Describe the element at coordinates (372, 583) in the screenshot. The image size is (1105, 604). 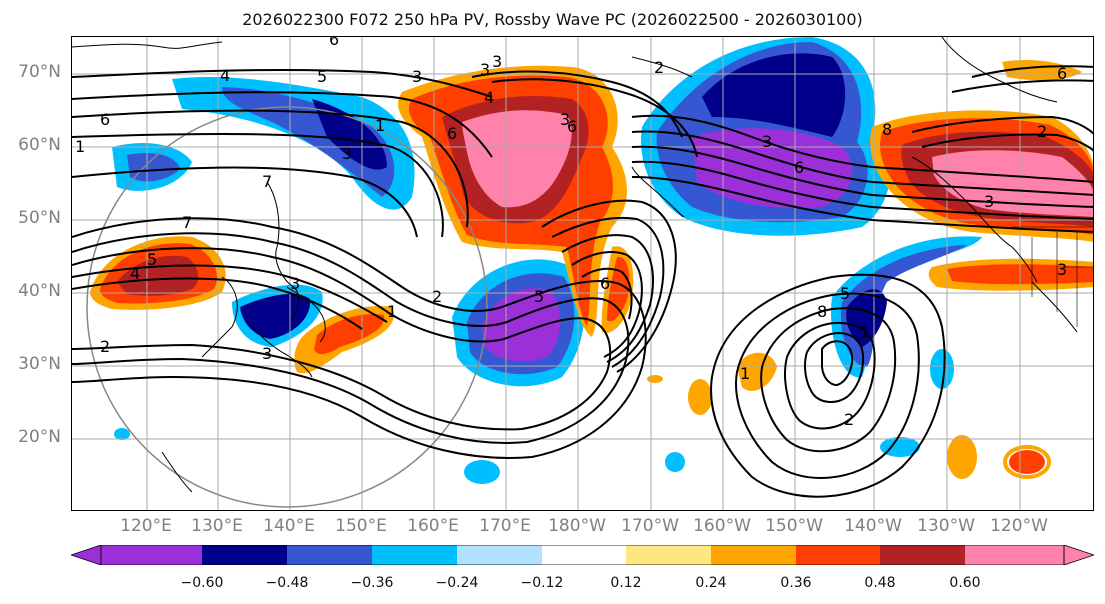
I see `colorbar-tick-label: −0.36` at that location.